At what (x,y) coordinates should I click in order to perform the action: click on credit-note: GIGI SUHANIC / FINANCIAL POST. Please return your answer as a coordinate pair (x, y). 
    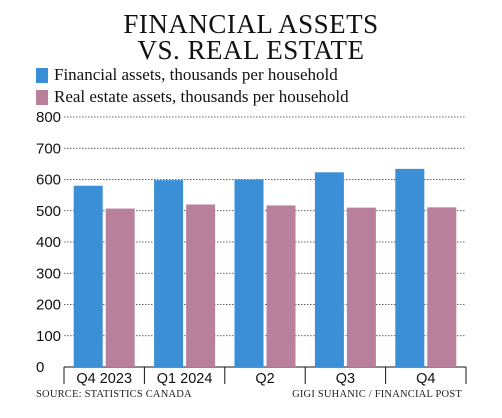
    Looking at the image, I should click on (377, 394).